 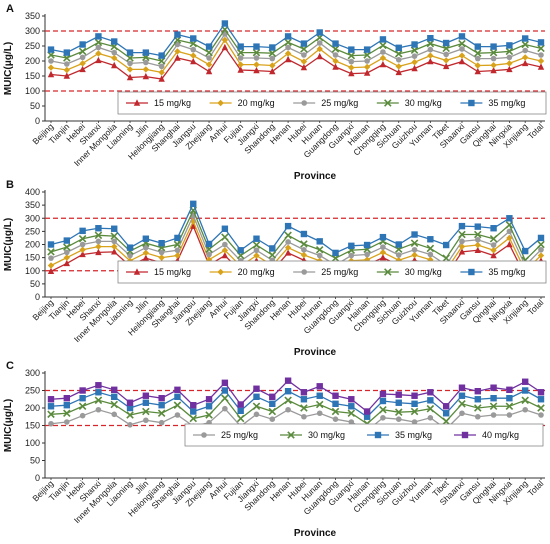 I want to click on y-tick-label: 300, so click(x=32, y=31).